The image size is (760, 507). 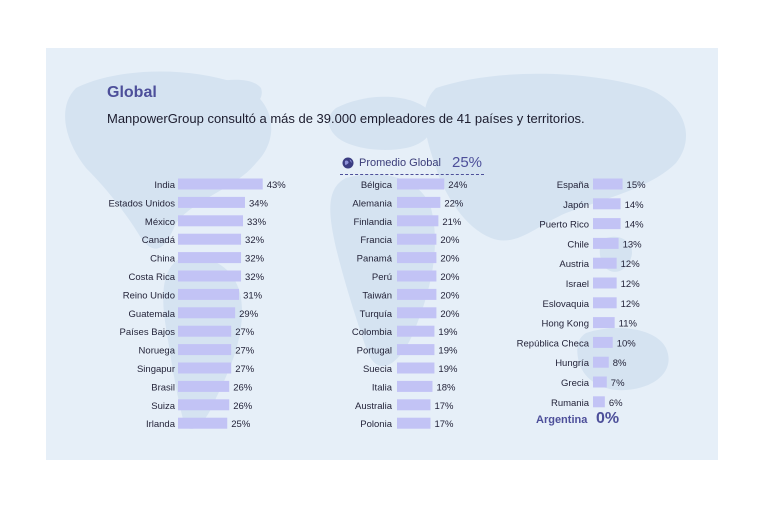 What do you see at coordinates (372, 332) in the screenshot?
I see `category-label-colombia: Colombia` at bounding box center [372, 332].